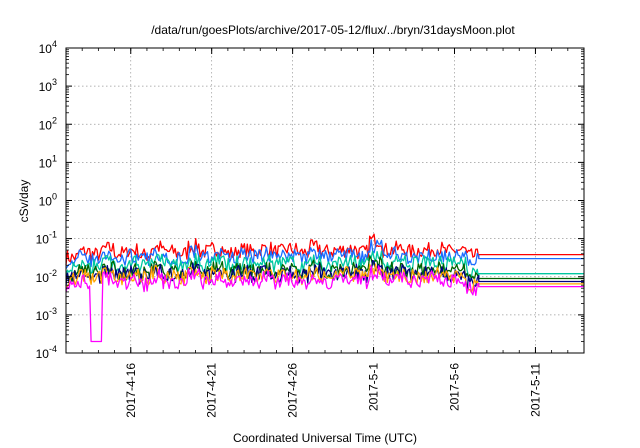 This screenshot has height=448, width=640. I want to click on y-tick-label: 10⁴, so click(48, 47).